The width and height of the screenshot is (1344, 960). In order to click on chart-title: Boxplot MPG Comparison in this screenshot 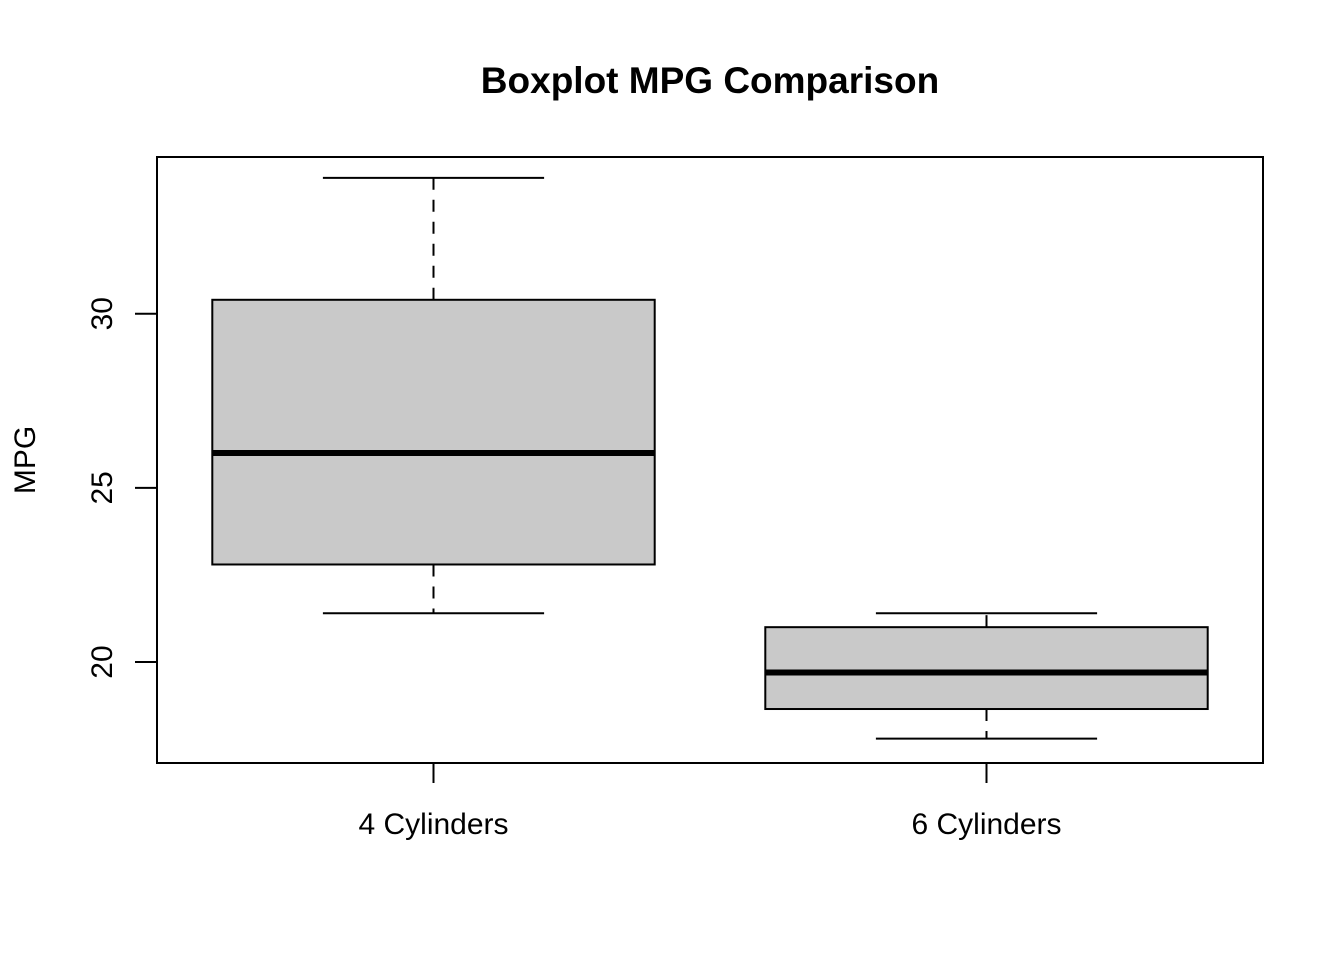, I will do `click(710, 80)`.